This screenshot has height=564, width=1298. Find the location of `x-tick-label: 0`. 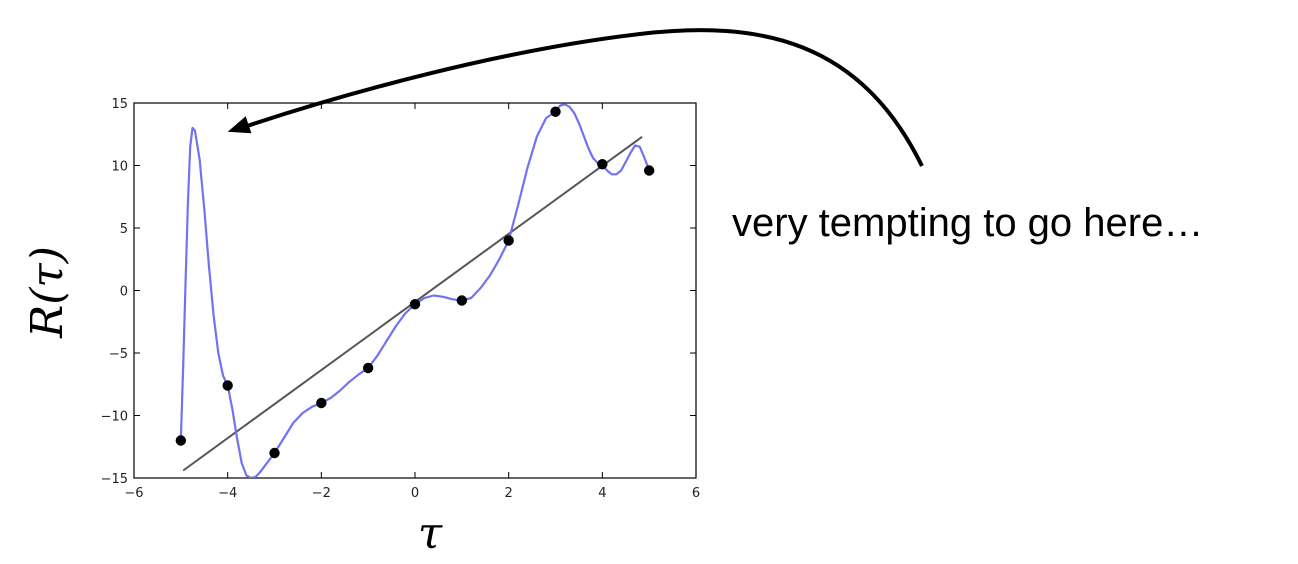

x-tick-label: 0 is located at coordinates (415, 493).